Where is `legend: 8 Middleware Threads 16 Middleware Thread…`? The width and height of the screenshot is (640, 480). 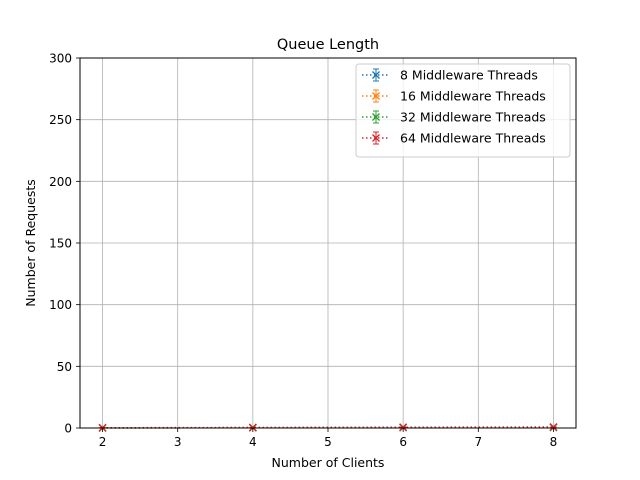
legend: 8 Middleware Threads 16 Middleware Thread… is located at coordinates (463, 110).